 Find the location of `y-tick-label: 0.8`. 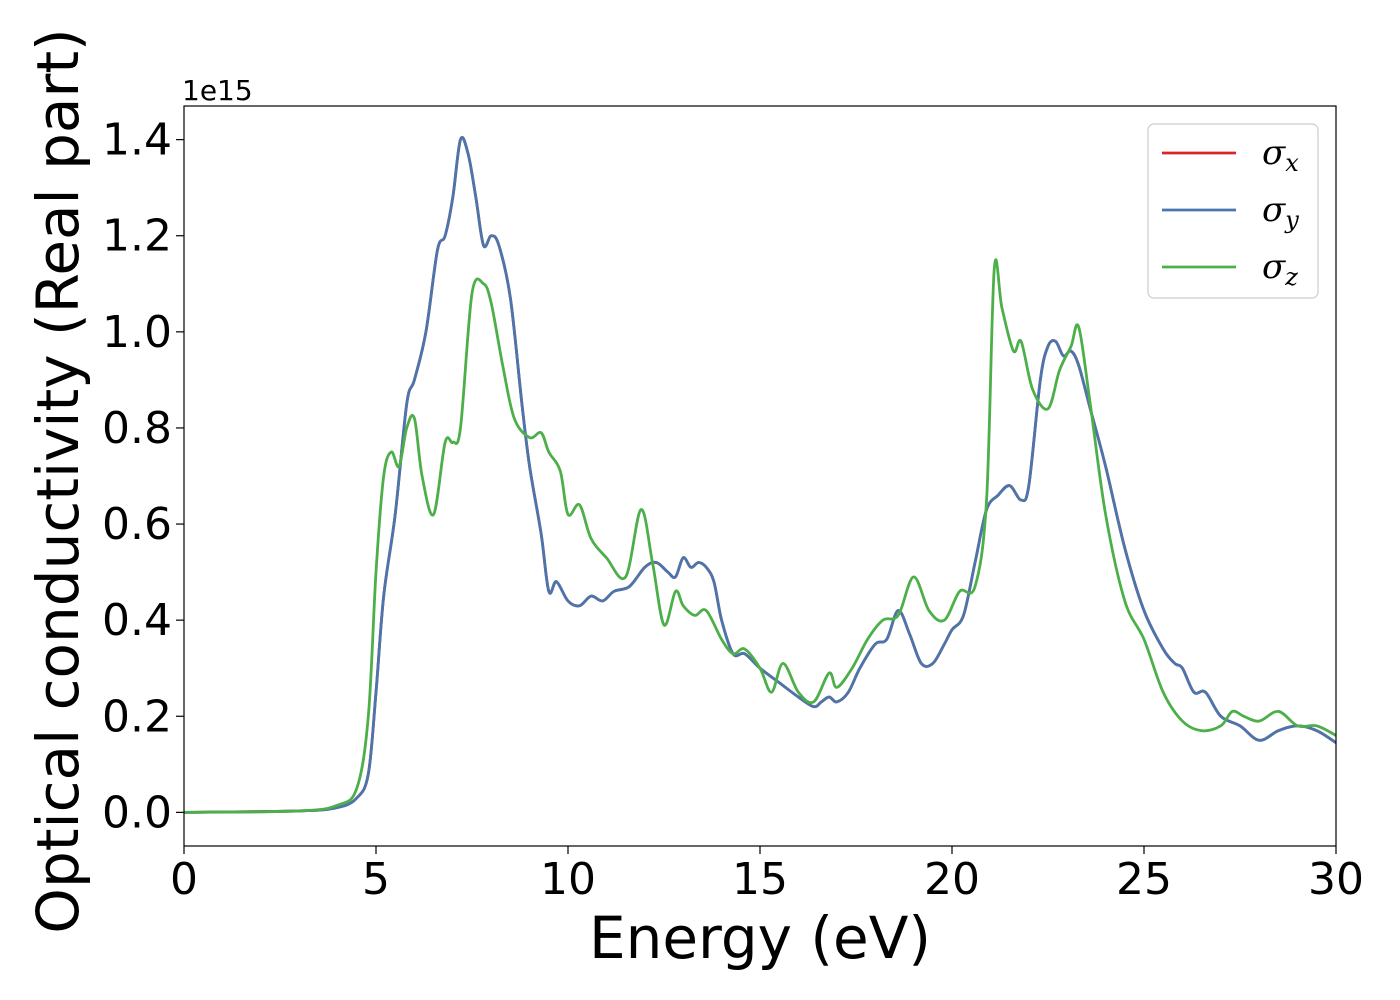

y-tick-label: 0.8 is located at coordinates (137, 428).